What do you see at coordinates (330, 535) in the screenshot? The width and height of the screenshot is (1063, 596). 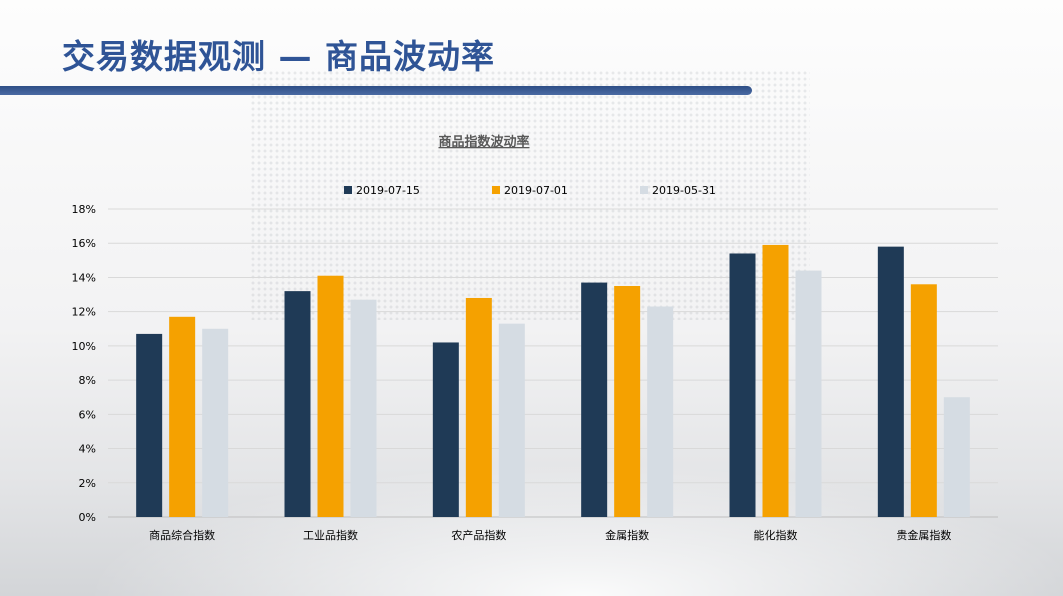 I see `x-tick-label: 工业品指数` at bounding box center [330, 535].